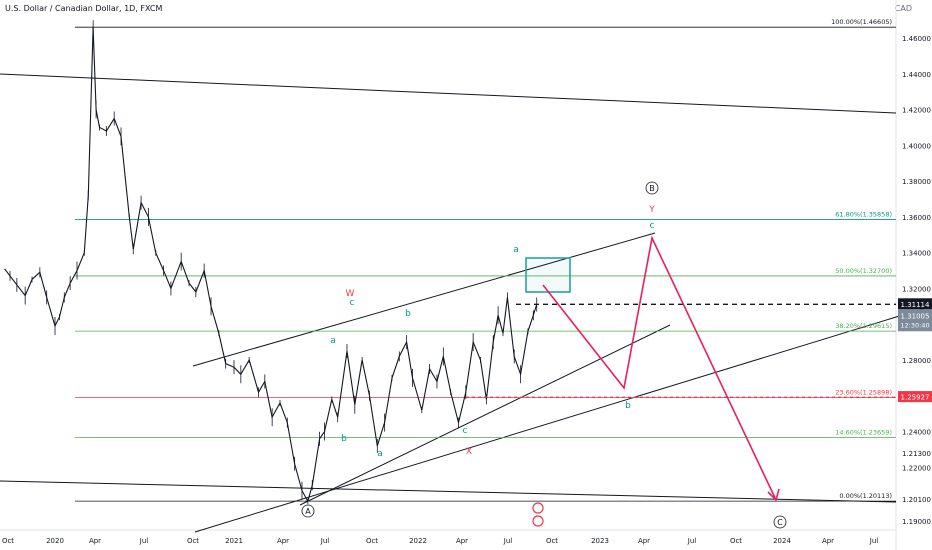 Image resolution: width=932 pixels, height=550 pixels. Describe the element at coordinates (863, 393) in the screenshot. I see `fib-level-label: 23.60%(1.25898)` at that location.